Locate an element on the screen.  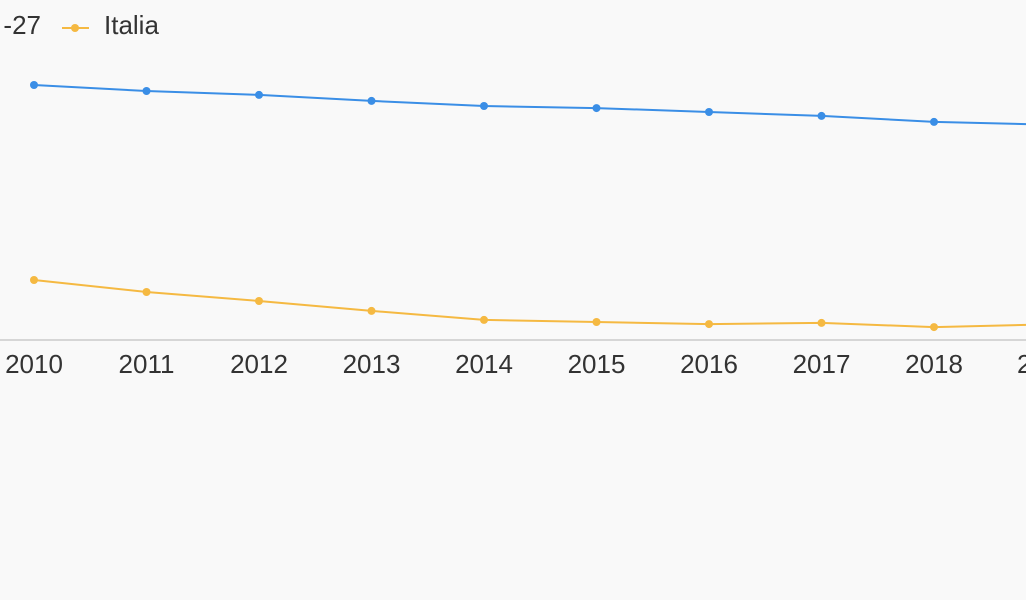
x-tick-label: 2016 is located at coordinates (709, 364).